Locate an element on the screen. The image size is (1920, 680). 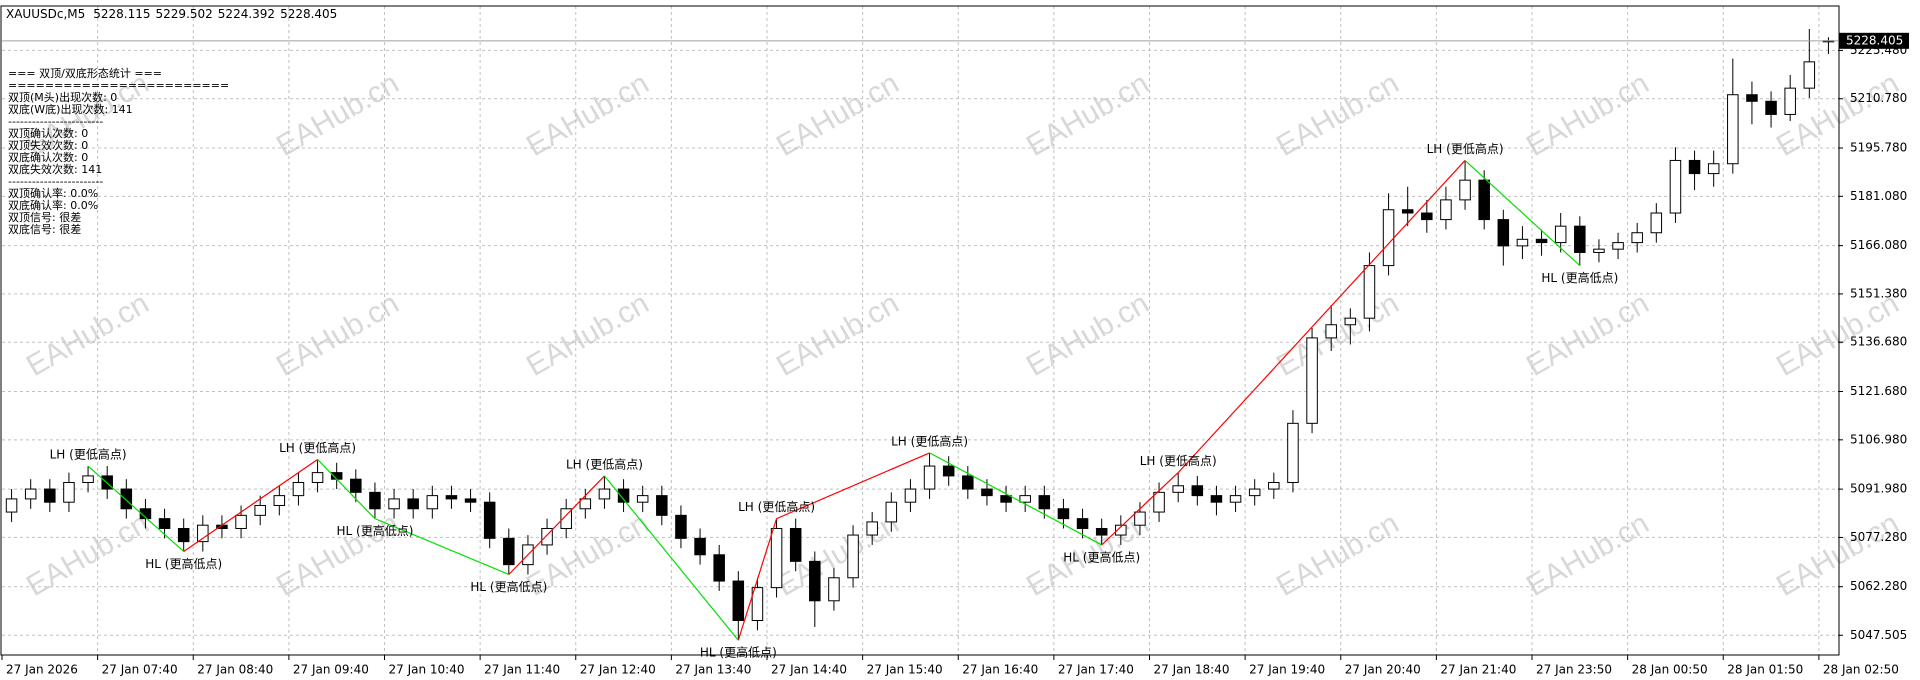
stats-line: 双顶确认率: 0.0% is located at coordinates (53, 193).